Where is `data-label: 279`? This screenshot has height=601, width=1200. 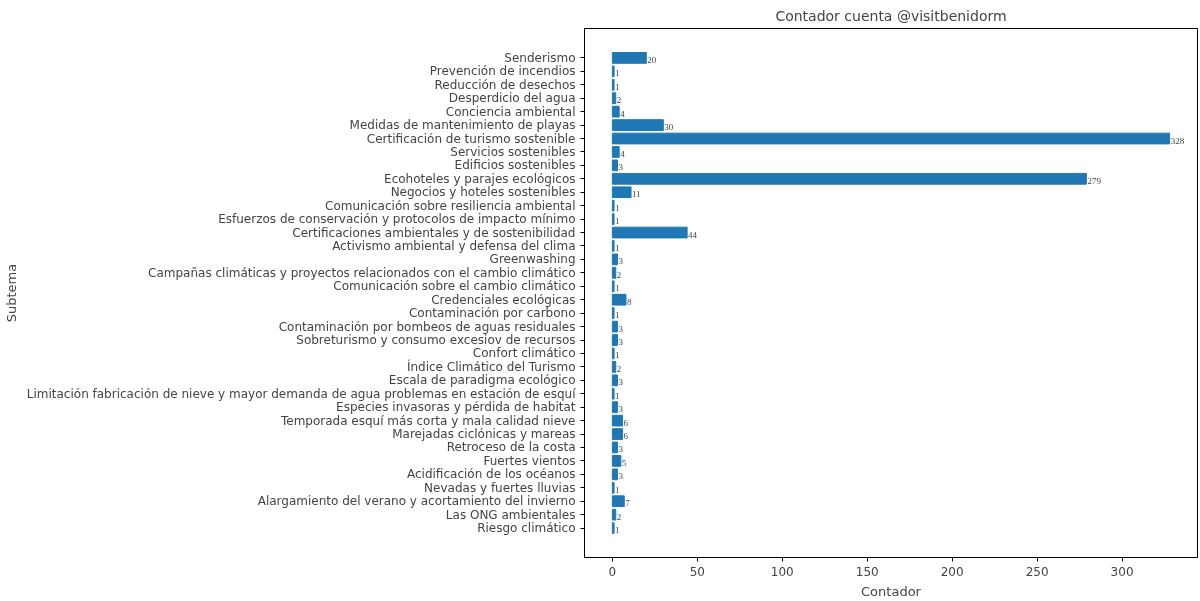 data-label: 279 is located at coordinates (1094, 180).